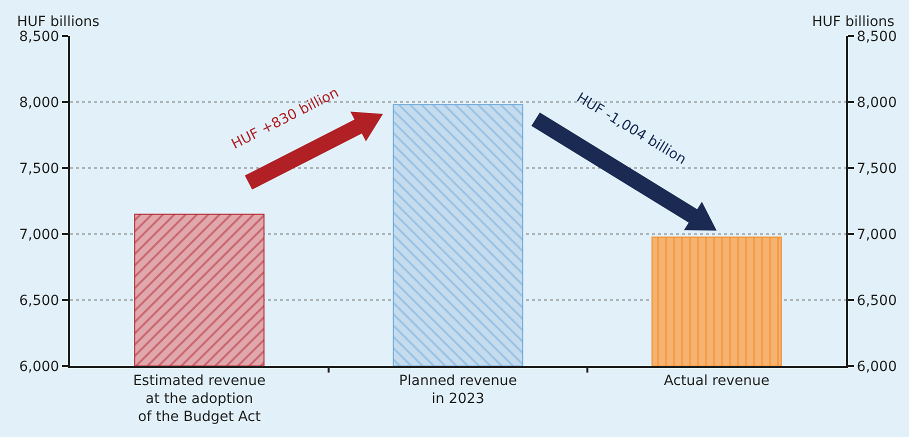  I want to click on y-tick-label: 7,500, so click(39, 168).